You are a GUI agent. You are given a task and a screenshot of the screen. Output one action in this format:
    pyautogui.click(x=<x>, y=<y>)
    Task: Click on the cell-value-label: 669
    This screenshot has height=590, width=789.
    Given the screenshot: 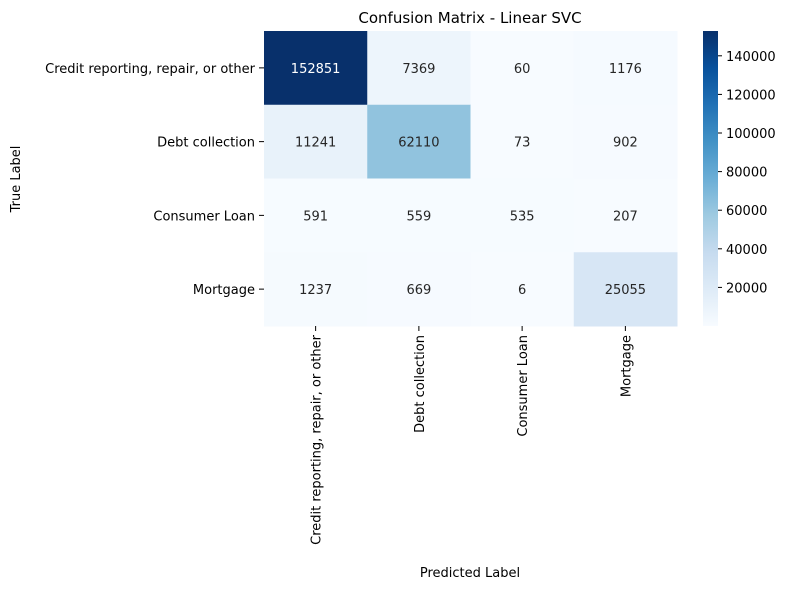 What is the action you would take?
    pyautogui.click(x=418, y=290)
    